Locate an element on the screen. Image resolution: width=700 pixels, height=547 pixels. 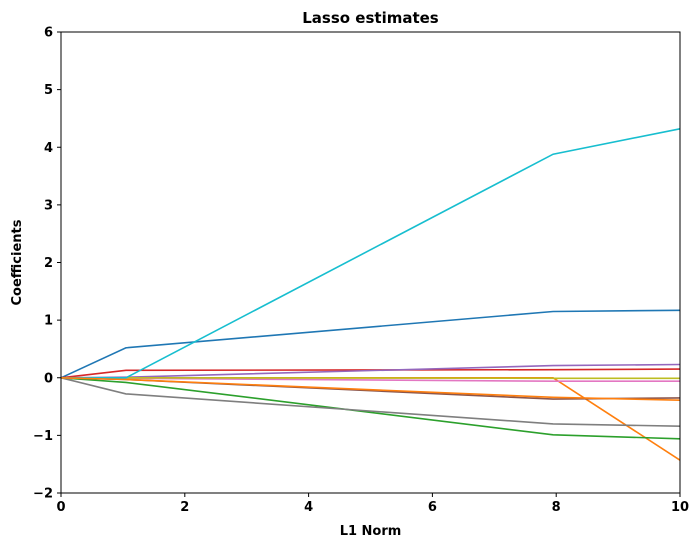
y-tick-label: 5 is located at coordinates (48, 90).